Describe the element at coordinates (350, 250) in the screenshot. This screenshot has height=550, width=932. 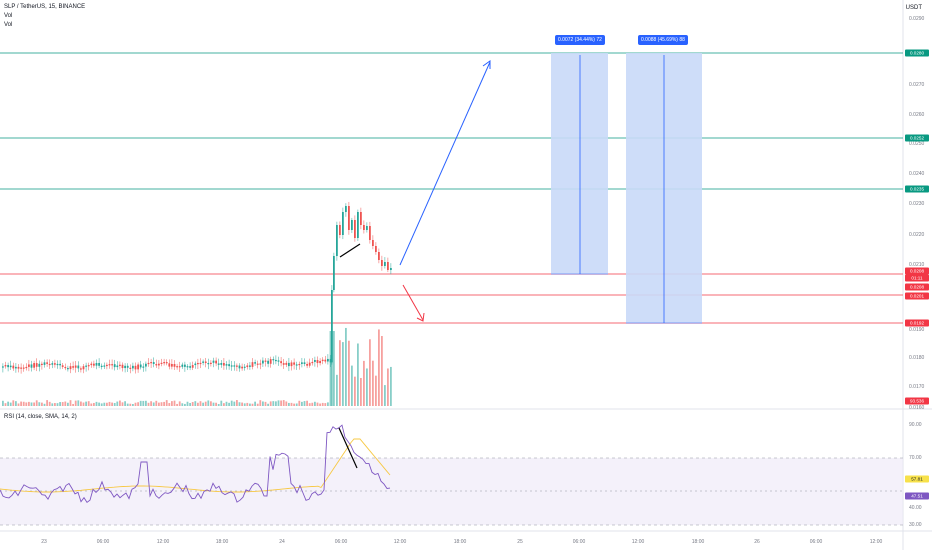
I see `price-divergence-line` at that location.